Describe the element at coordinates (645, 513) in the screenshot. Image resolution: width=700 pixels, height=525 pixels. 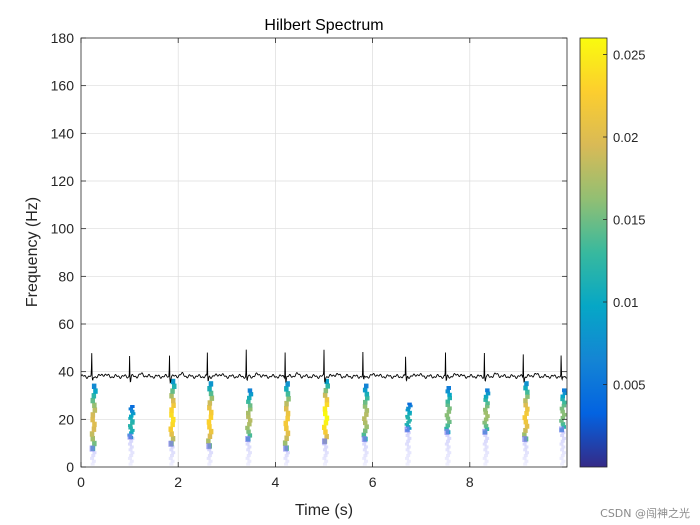
I see `watermark: CSDN @闯神之光` at that location.